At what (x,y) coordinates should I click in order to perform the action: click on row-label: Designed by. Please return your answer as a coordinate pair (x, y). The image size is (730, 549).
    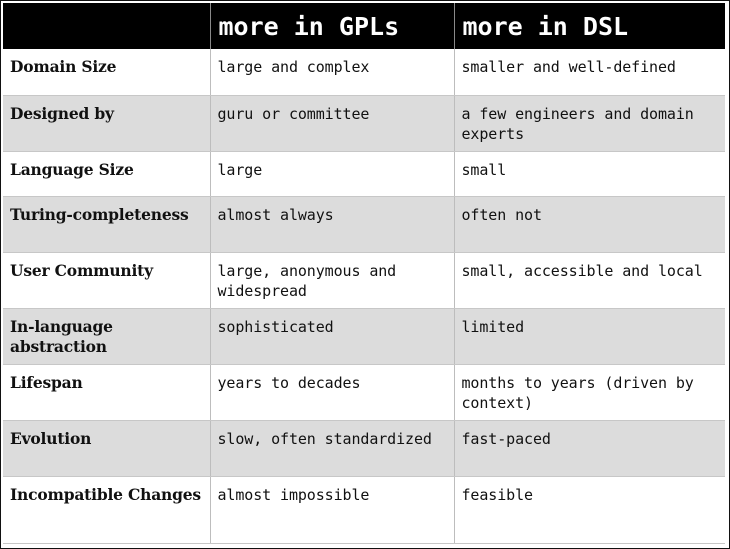
    Looking at the image, I should click on (107, 123).